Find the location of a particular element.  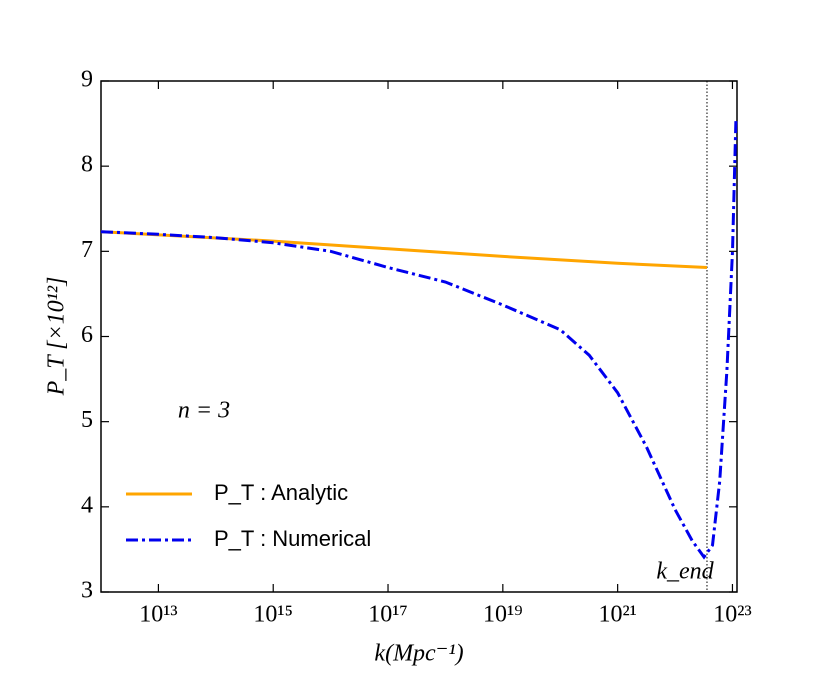

legend-label: P_T : Analytic is located at coordinates (281, 492).